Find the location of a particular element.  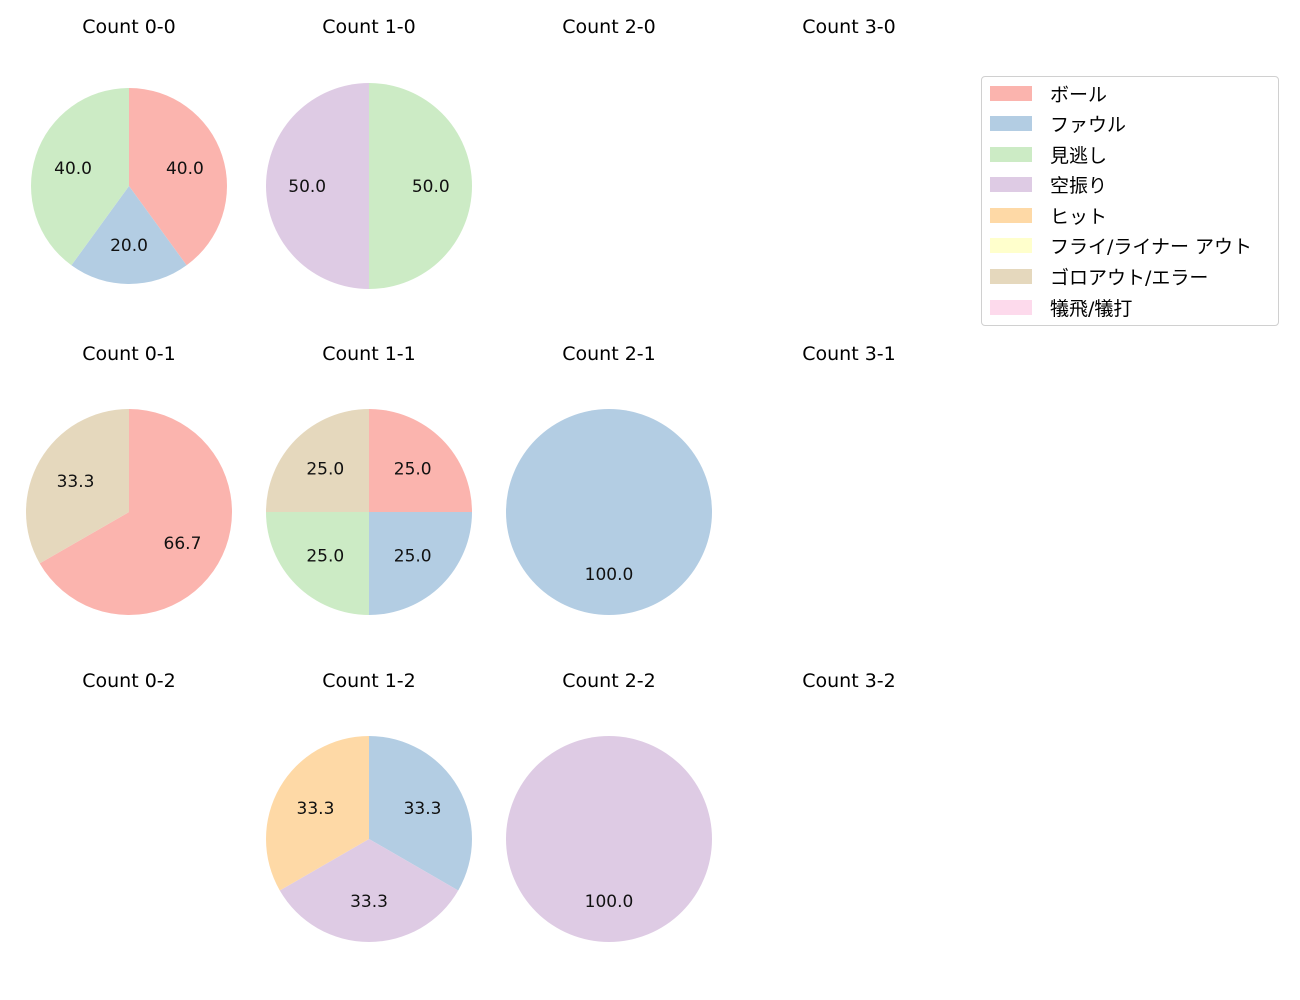

legend-label: ゴロアウト/エラー is located at coordinates (1129, 277).